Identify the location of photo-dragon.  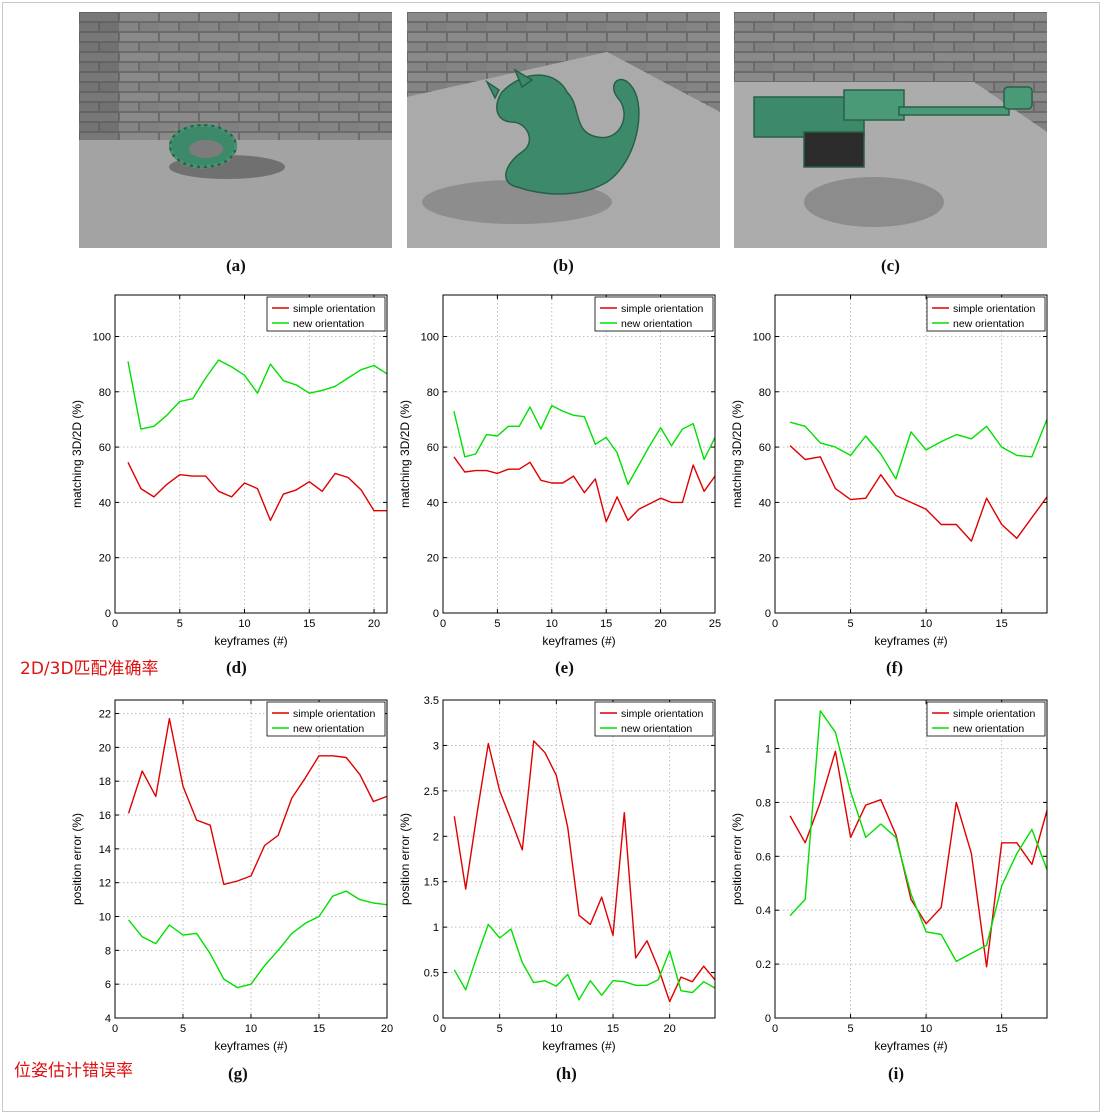
(563, 130).